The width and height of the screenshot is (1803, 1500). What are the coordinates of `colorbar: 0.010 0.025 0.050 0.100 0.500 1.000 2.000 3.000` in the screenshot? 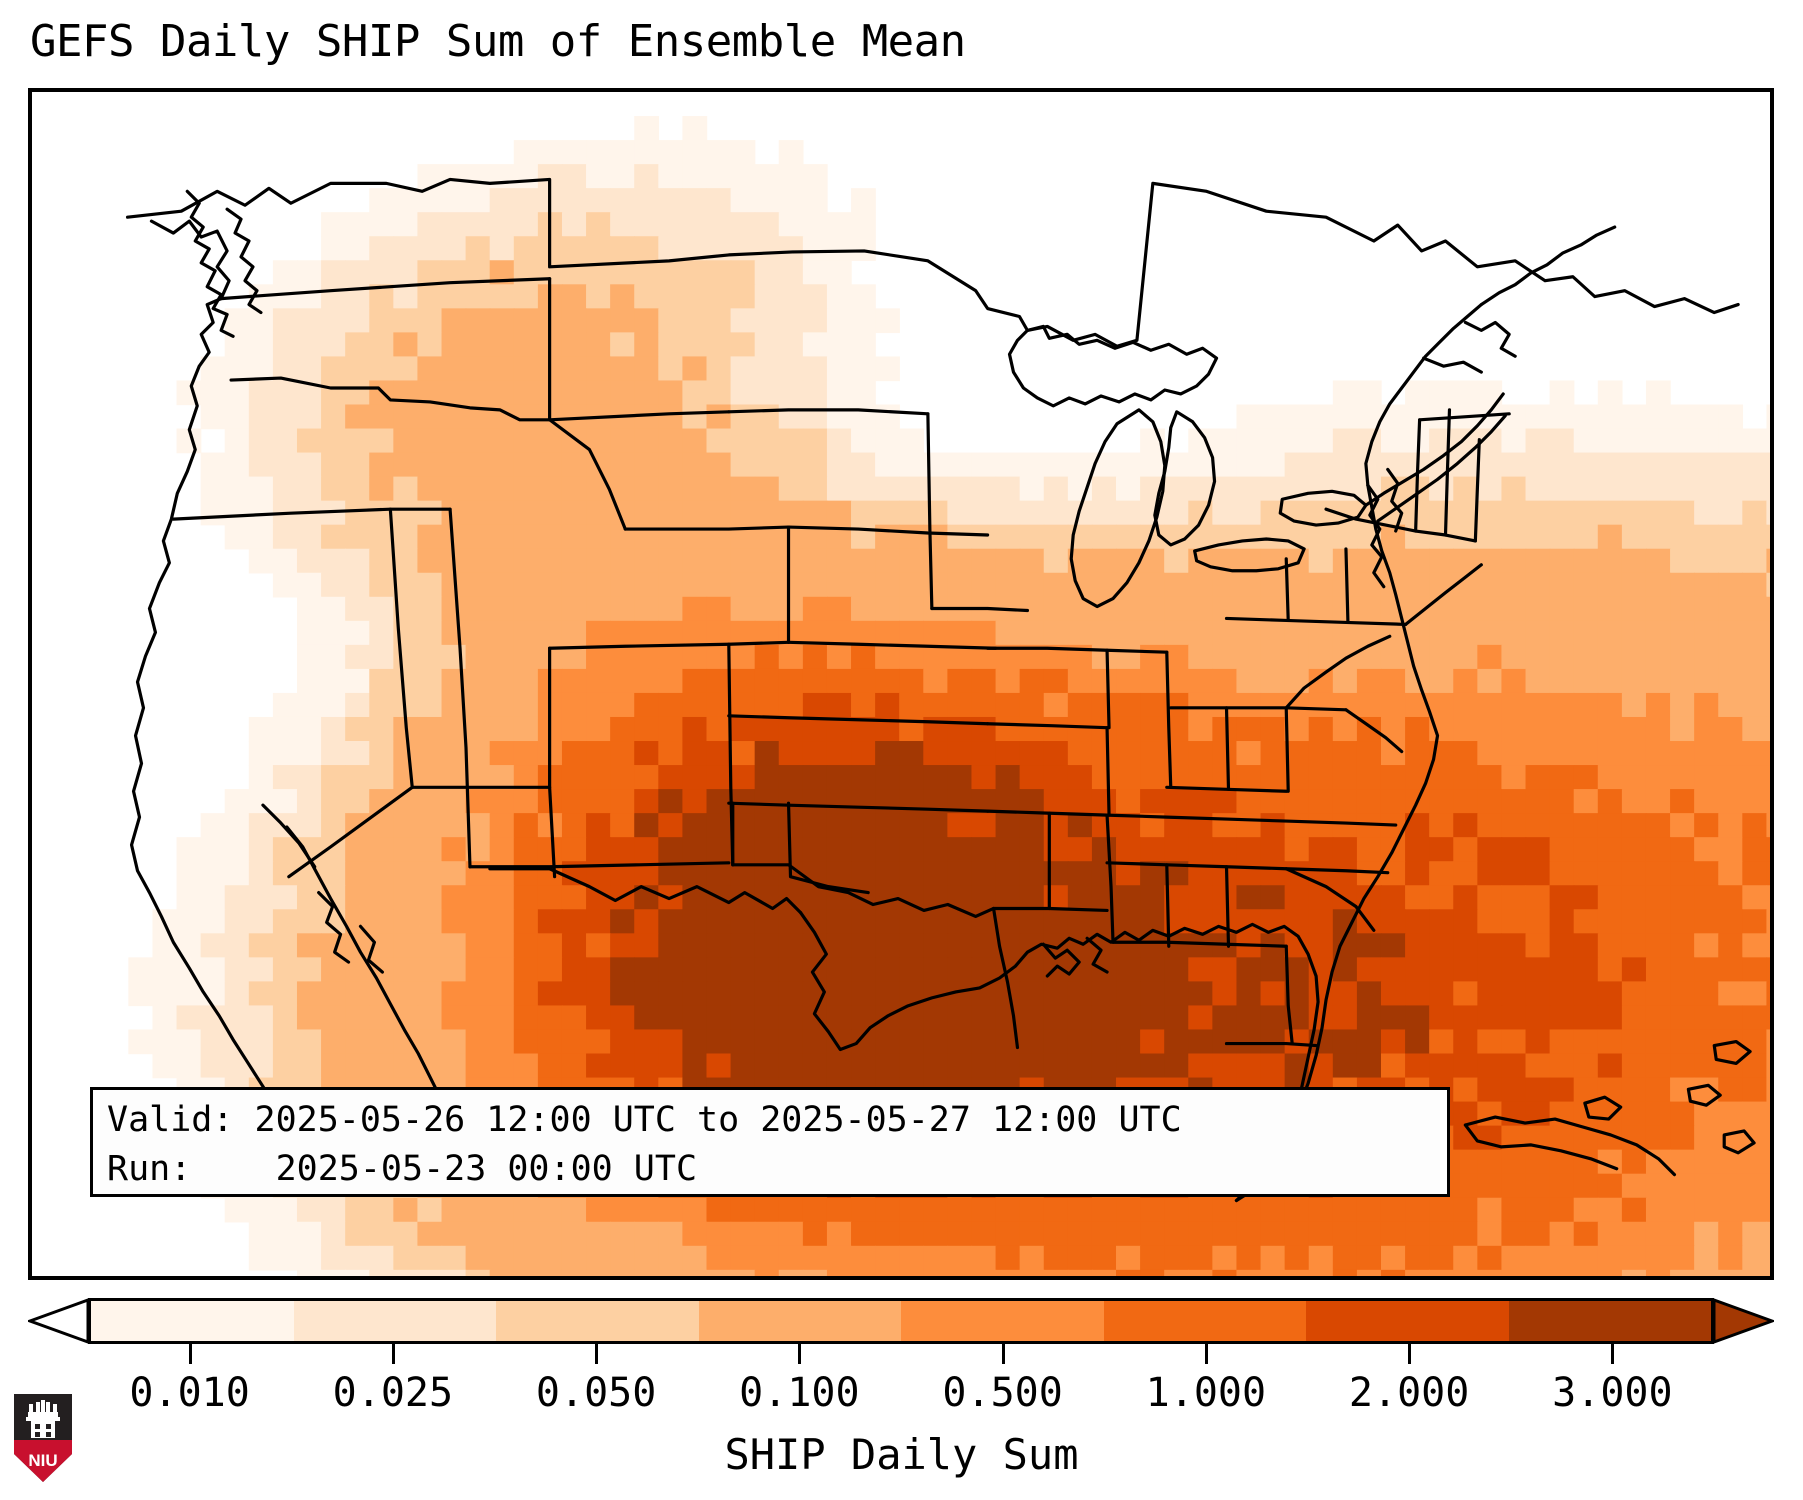 It's located at (901, 1357).